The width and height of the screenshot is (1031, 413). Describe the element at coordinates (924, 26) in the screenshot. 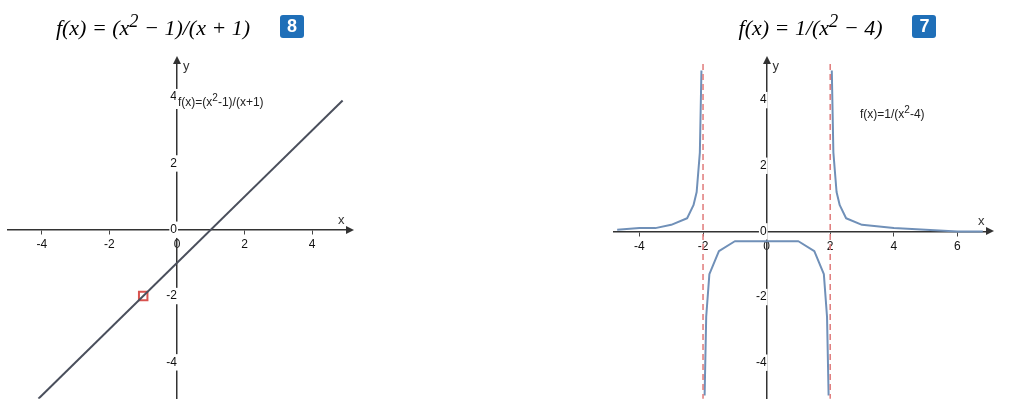

I see `text: 7` at that location.